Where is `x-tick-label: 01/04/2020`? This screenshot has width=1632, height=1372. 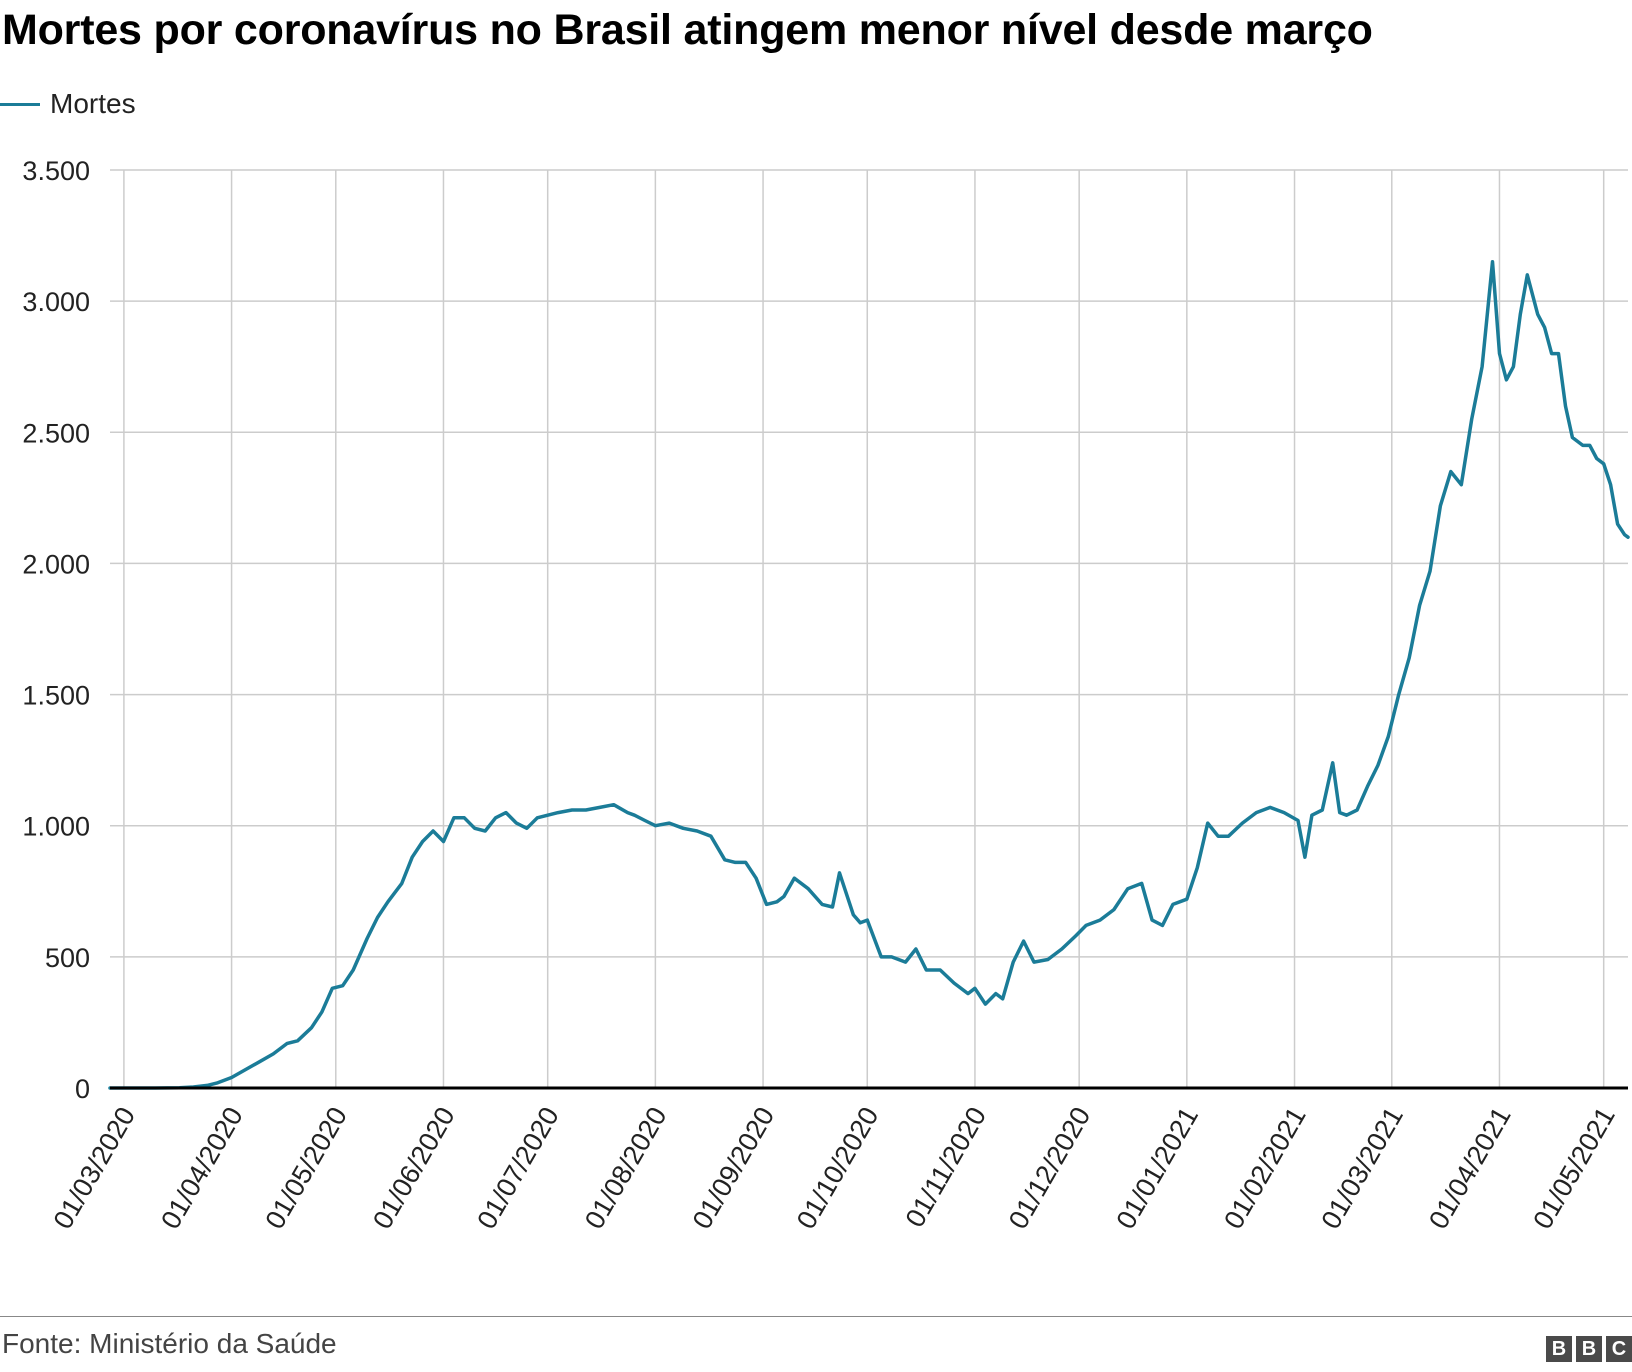 x-tick-label: 01/04/2020 is located at coordinates (202, 1168).